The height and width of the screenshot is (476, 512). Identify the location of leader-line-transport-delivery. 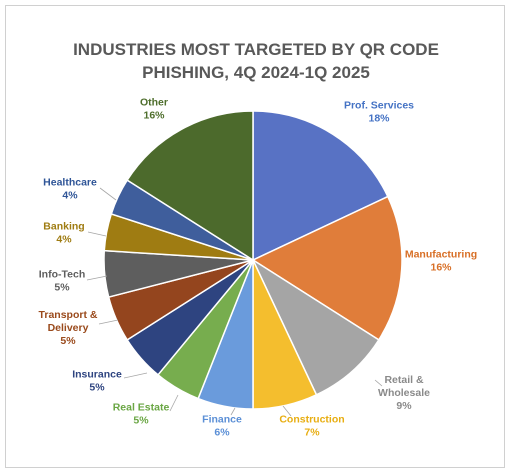
(108, 322).